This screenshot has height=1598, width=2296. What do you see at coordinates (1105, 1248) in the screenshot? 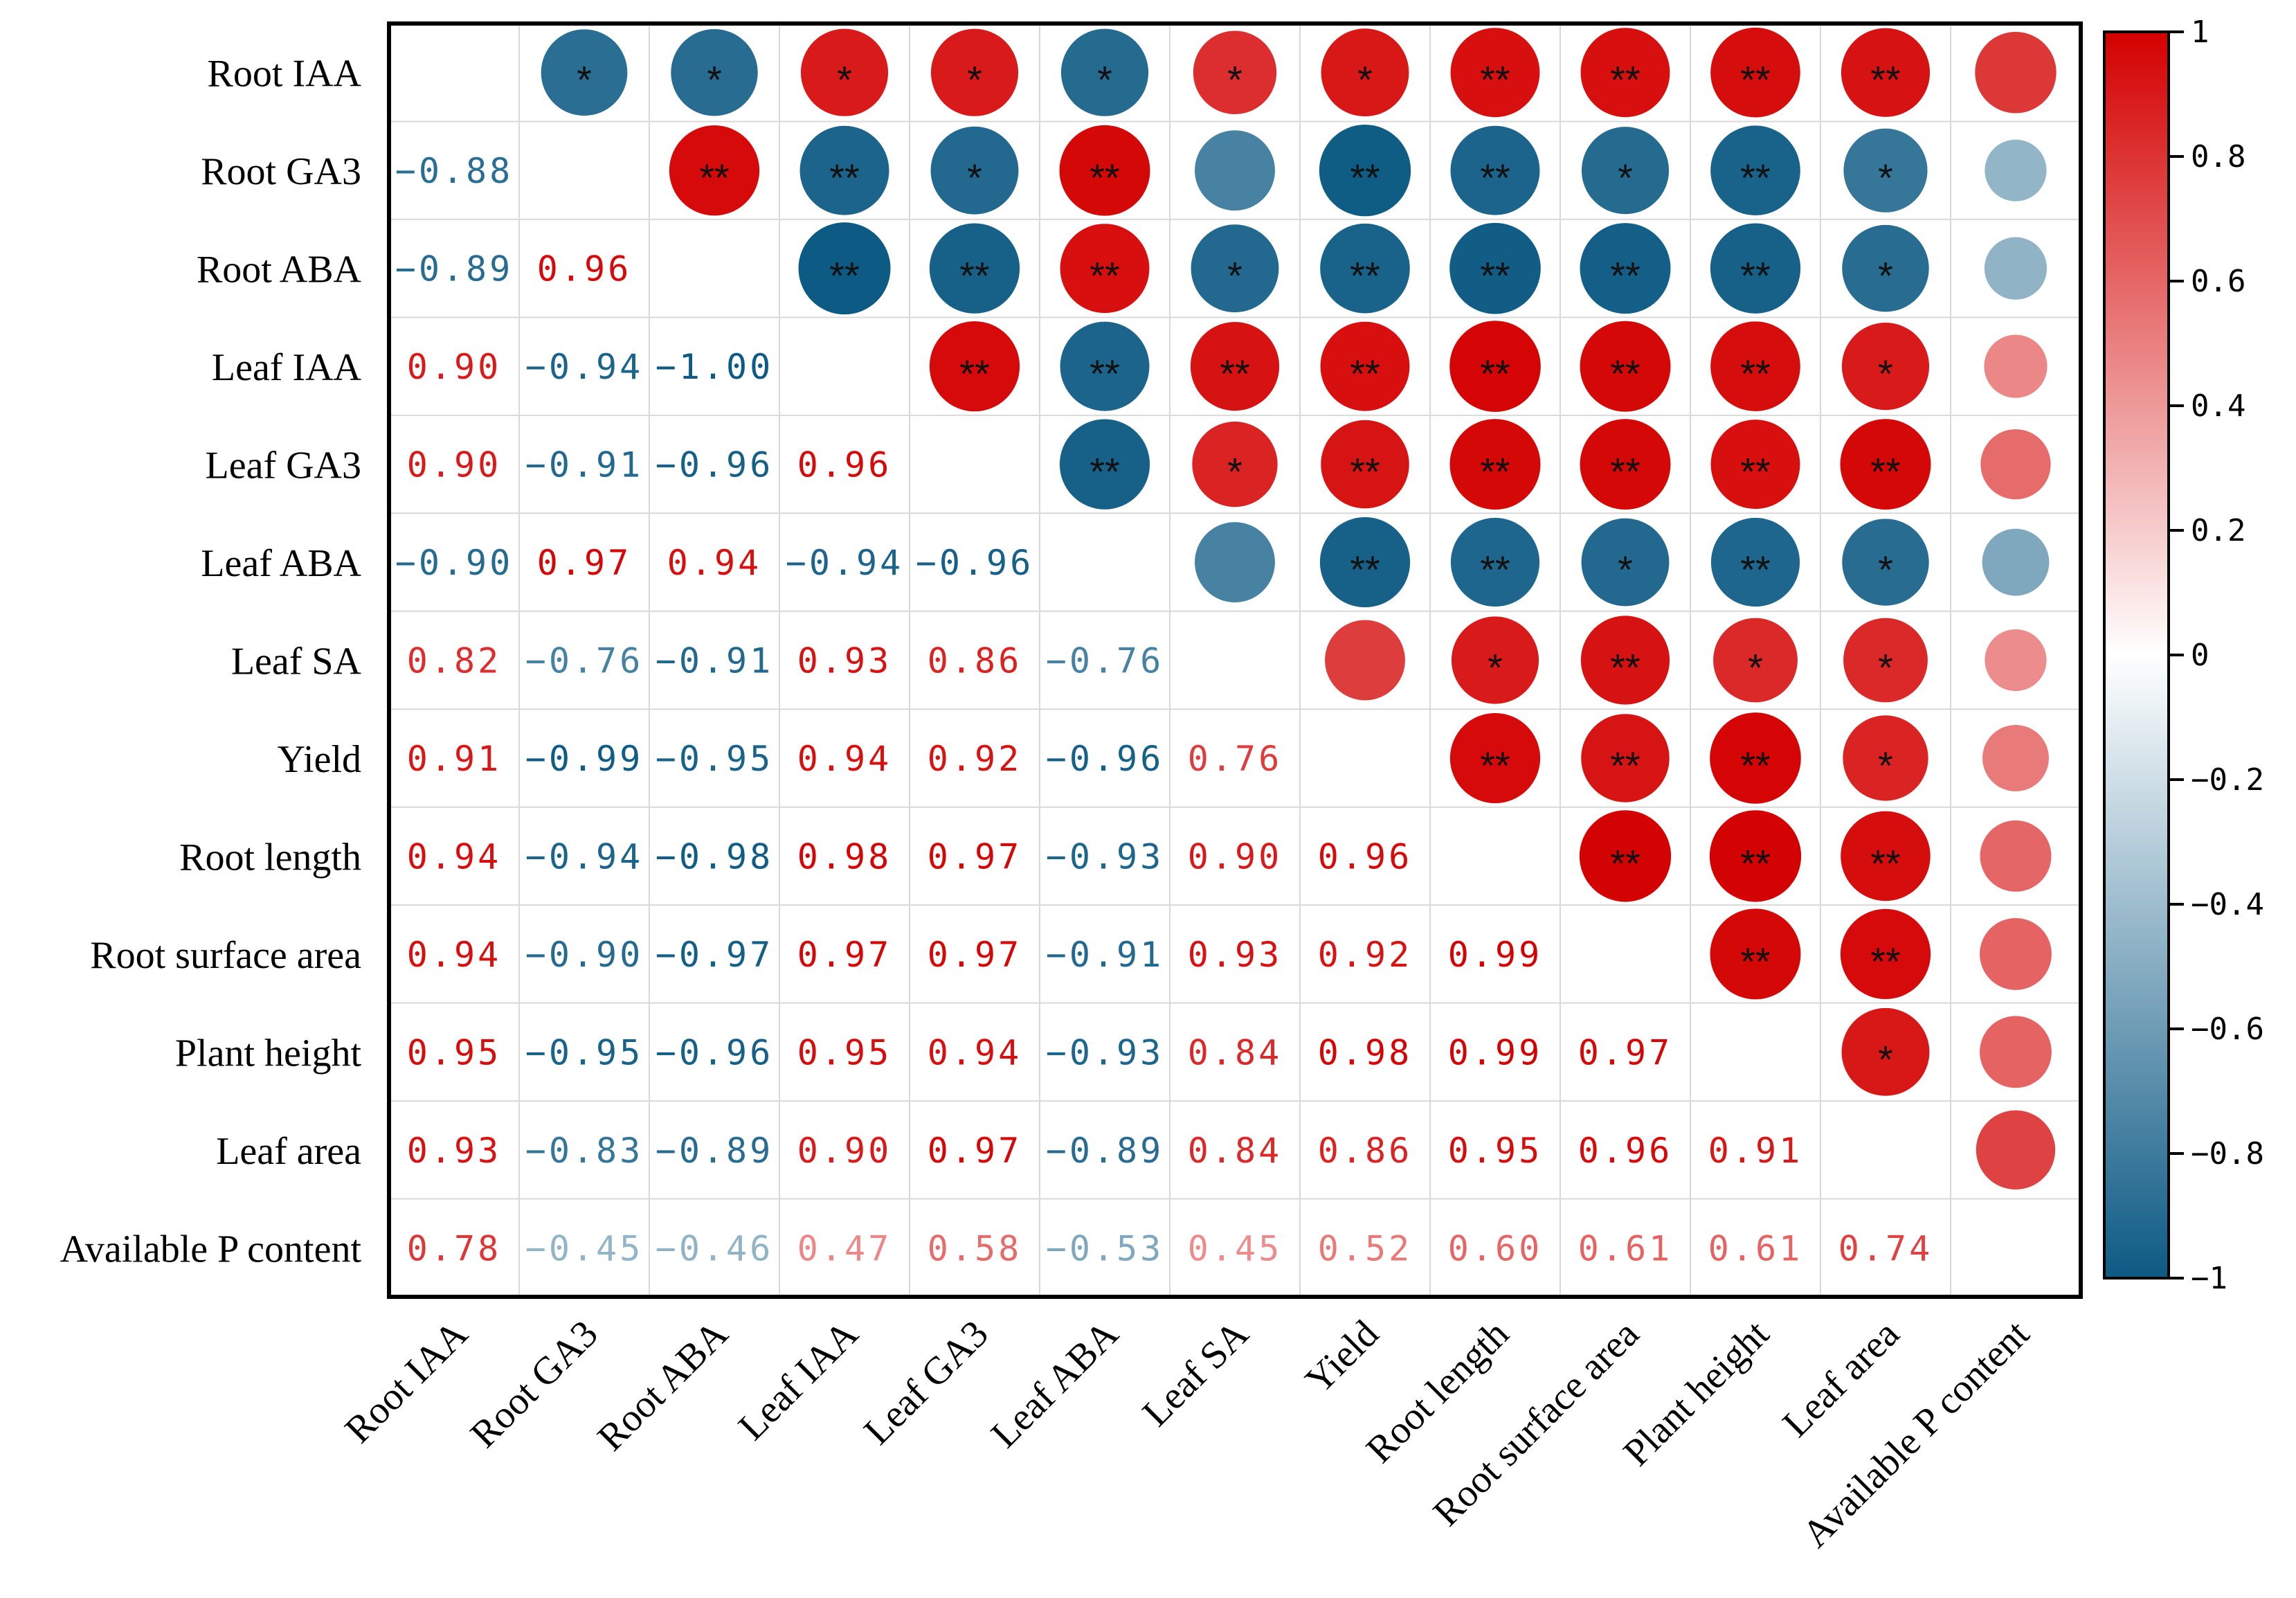
I see `coef-label: −0.53` at bounding box center [1105, 1248].